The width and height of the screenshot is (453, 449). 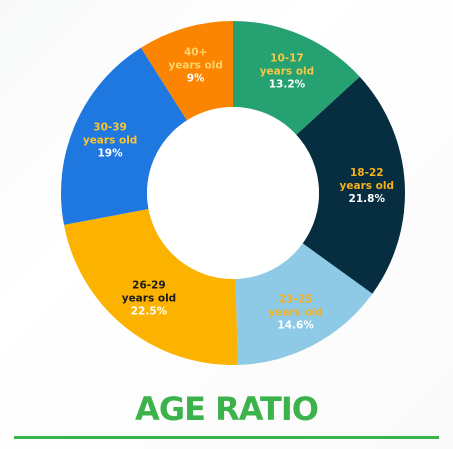 I want to click on slice-label-suffix-30-39: years old, so click(x=110, y=141).